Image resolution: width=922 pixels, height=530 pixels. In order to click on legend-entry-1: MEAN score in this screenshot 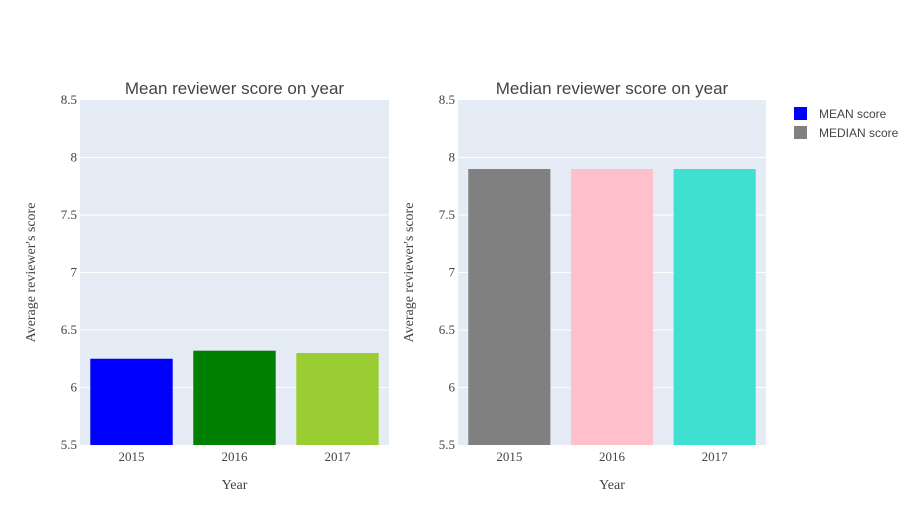, I will do `click(853, 114)`.